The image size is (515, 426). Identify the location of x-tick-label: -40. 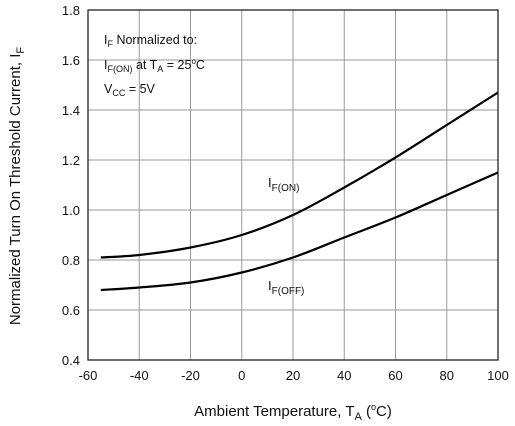
(139, 375).